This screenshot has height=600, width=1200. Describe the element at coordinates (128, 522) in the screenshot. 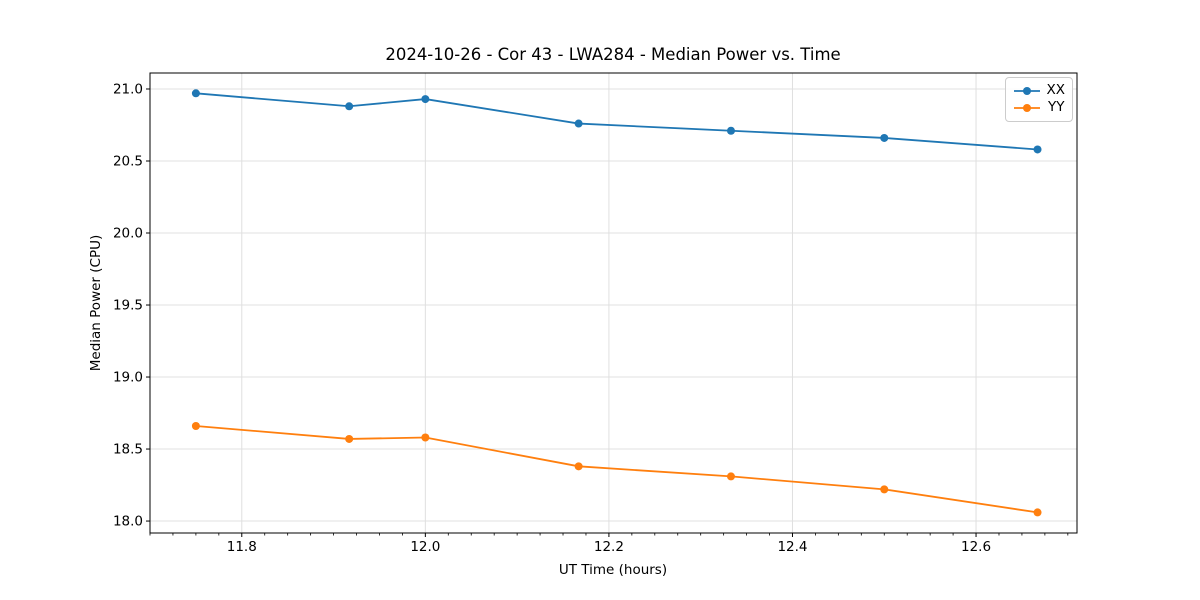

I see `y-tick-label: 18.0` at that location.